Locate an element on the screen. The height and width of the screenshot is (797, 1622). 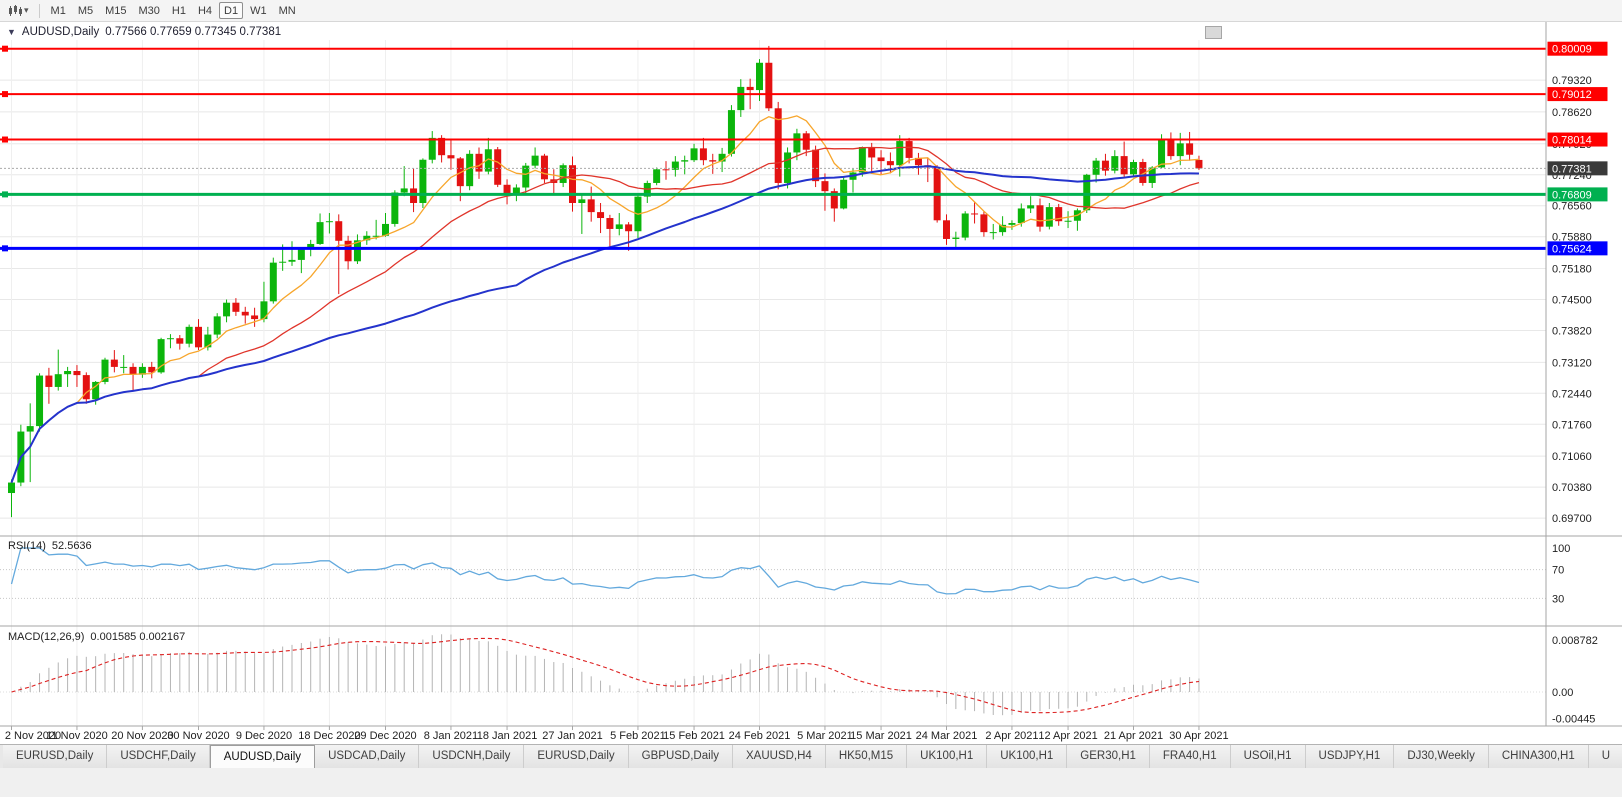
svg-text: 0.69700 is located at coordinates (1572, 519).